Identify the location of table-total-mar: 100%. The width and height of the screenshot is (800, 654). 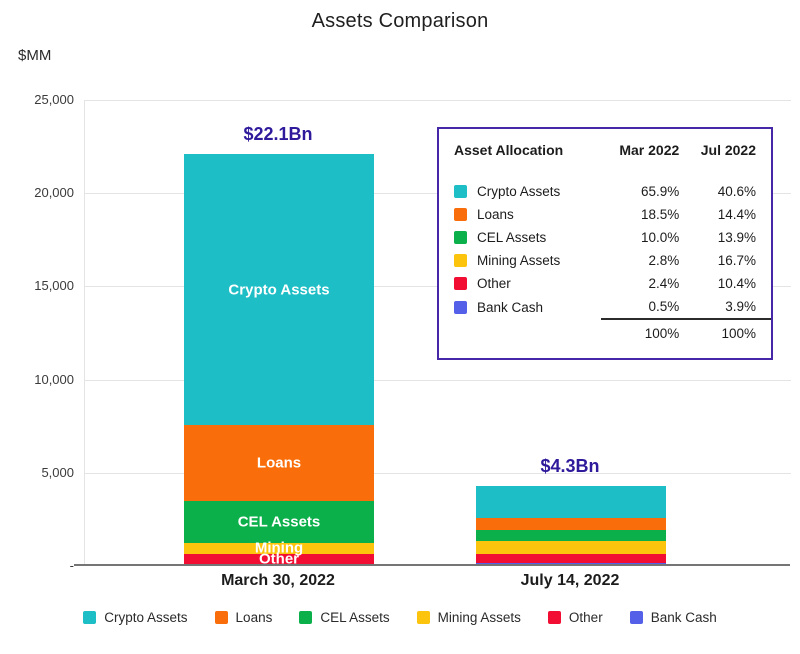
(640, 331).